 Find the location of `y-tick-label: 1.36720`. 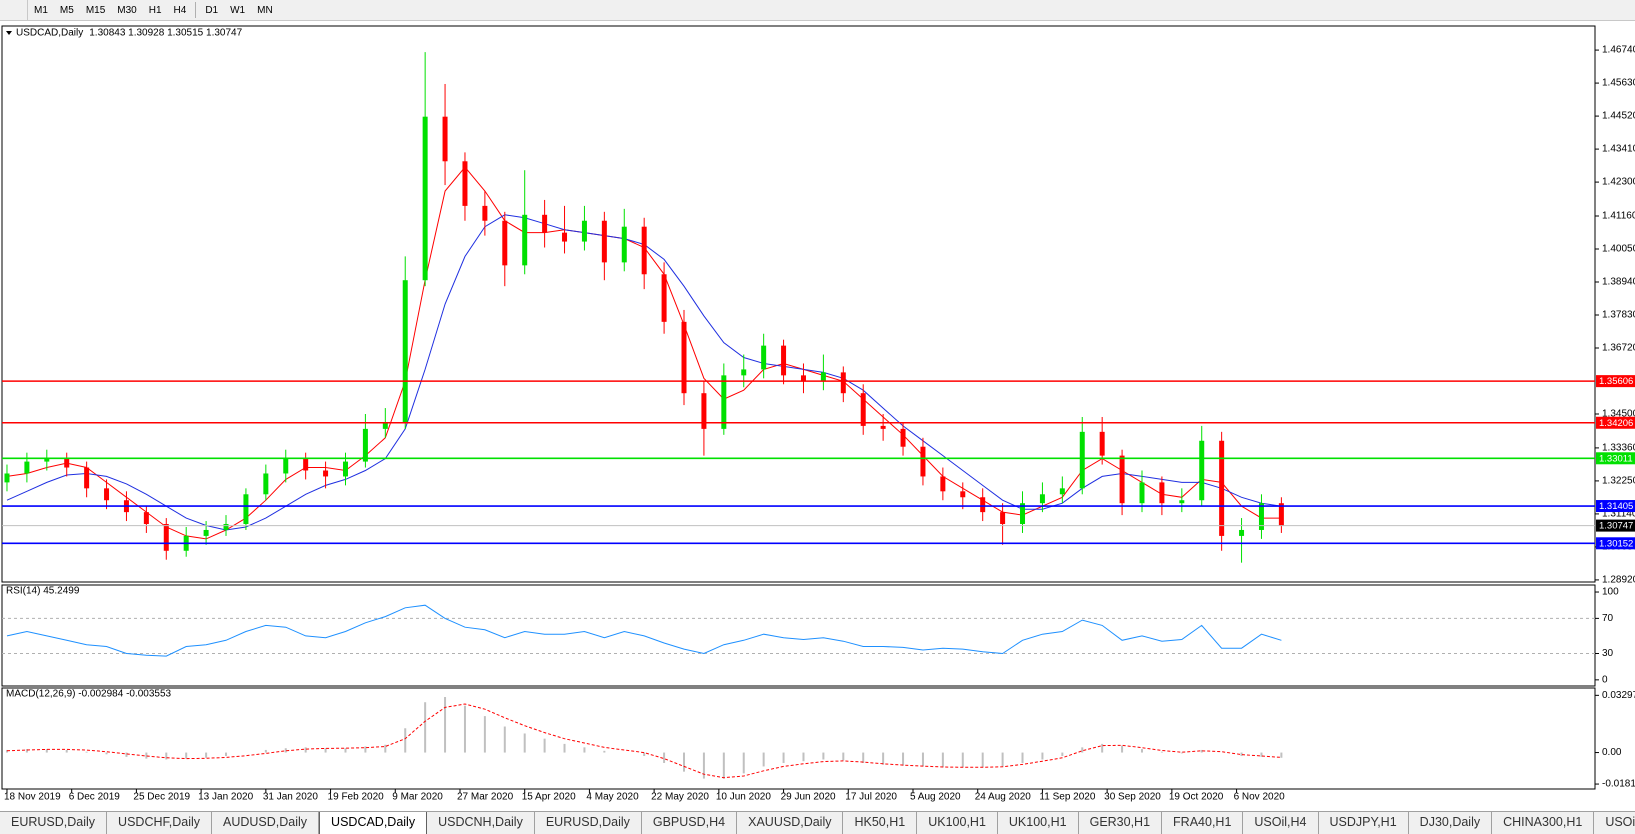

y-tick-label: 1.36720 is located at coordinates (1618, 348).